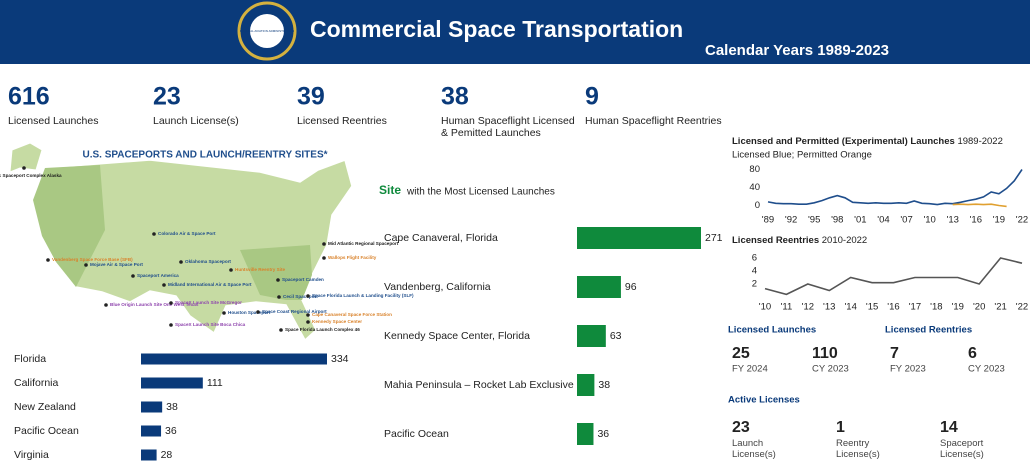 This screenshot has height=472, width=1030. Describe the element at coordinates (187, 233) in the screenshot. I see `site-label: Colorado Air & Space Port` at that location.